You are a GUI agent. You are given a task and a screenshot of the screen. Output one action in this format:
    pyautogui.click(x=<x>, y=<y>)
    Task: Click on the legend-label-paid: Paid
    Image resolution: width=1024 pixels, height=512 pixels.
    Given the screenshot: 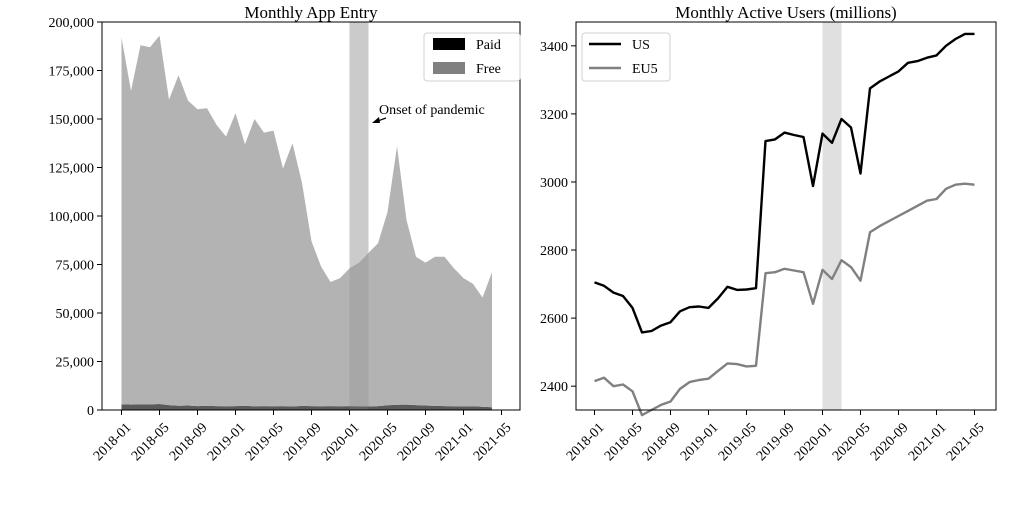 What is the action you would take?
    pyautogui.click(x=488, y=45)
    